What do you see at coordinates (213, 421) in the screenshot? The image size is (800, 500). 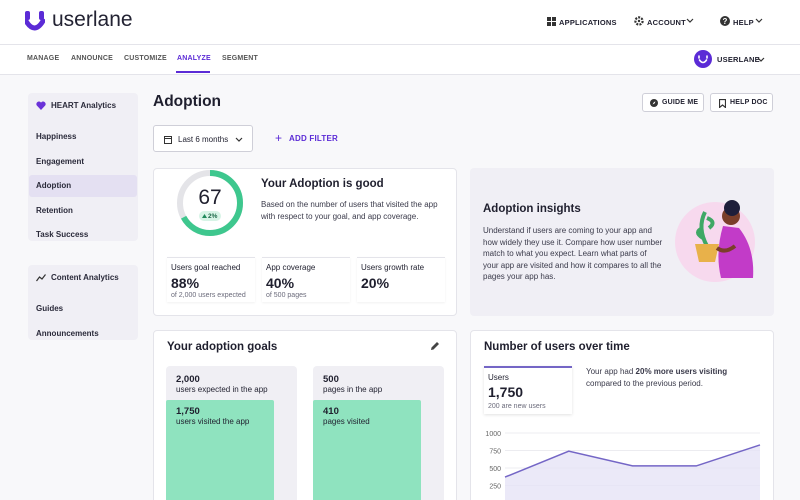 I see `goal-actual-label: users visited the app` at bounding box center [213, 421].